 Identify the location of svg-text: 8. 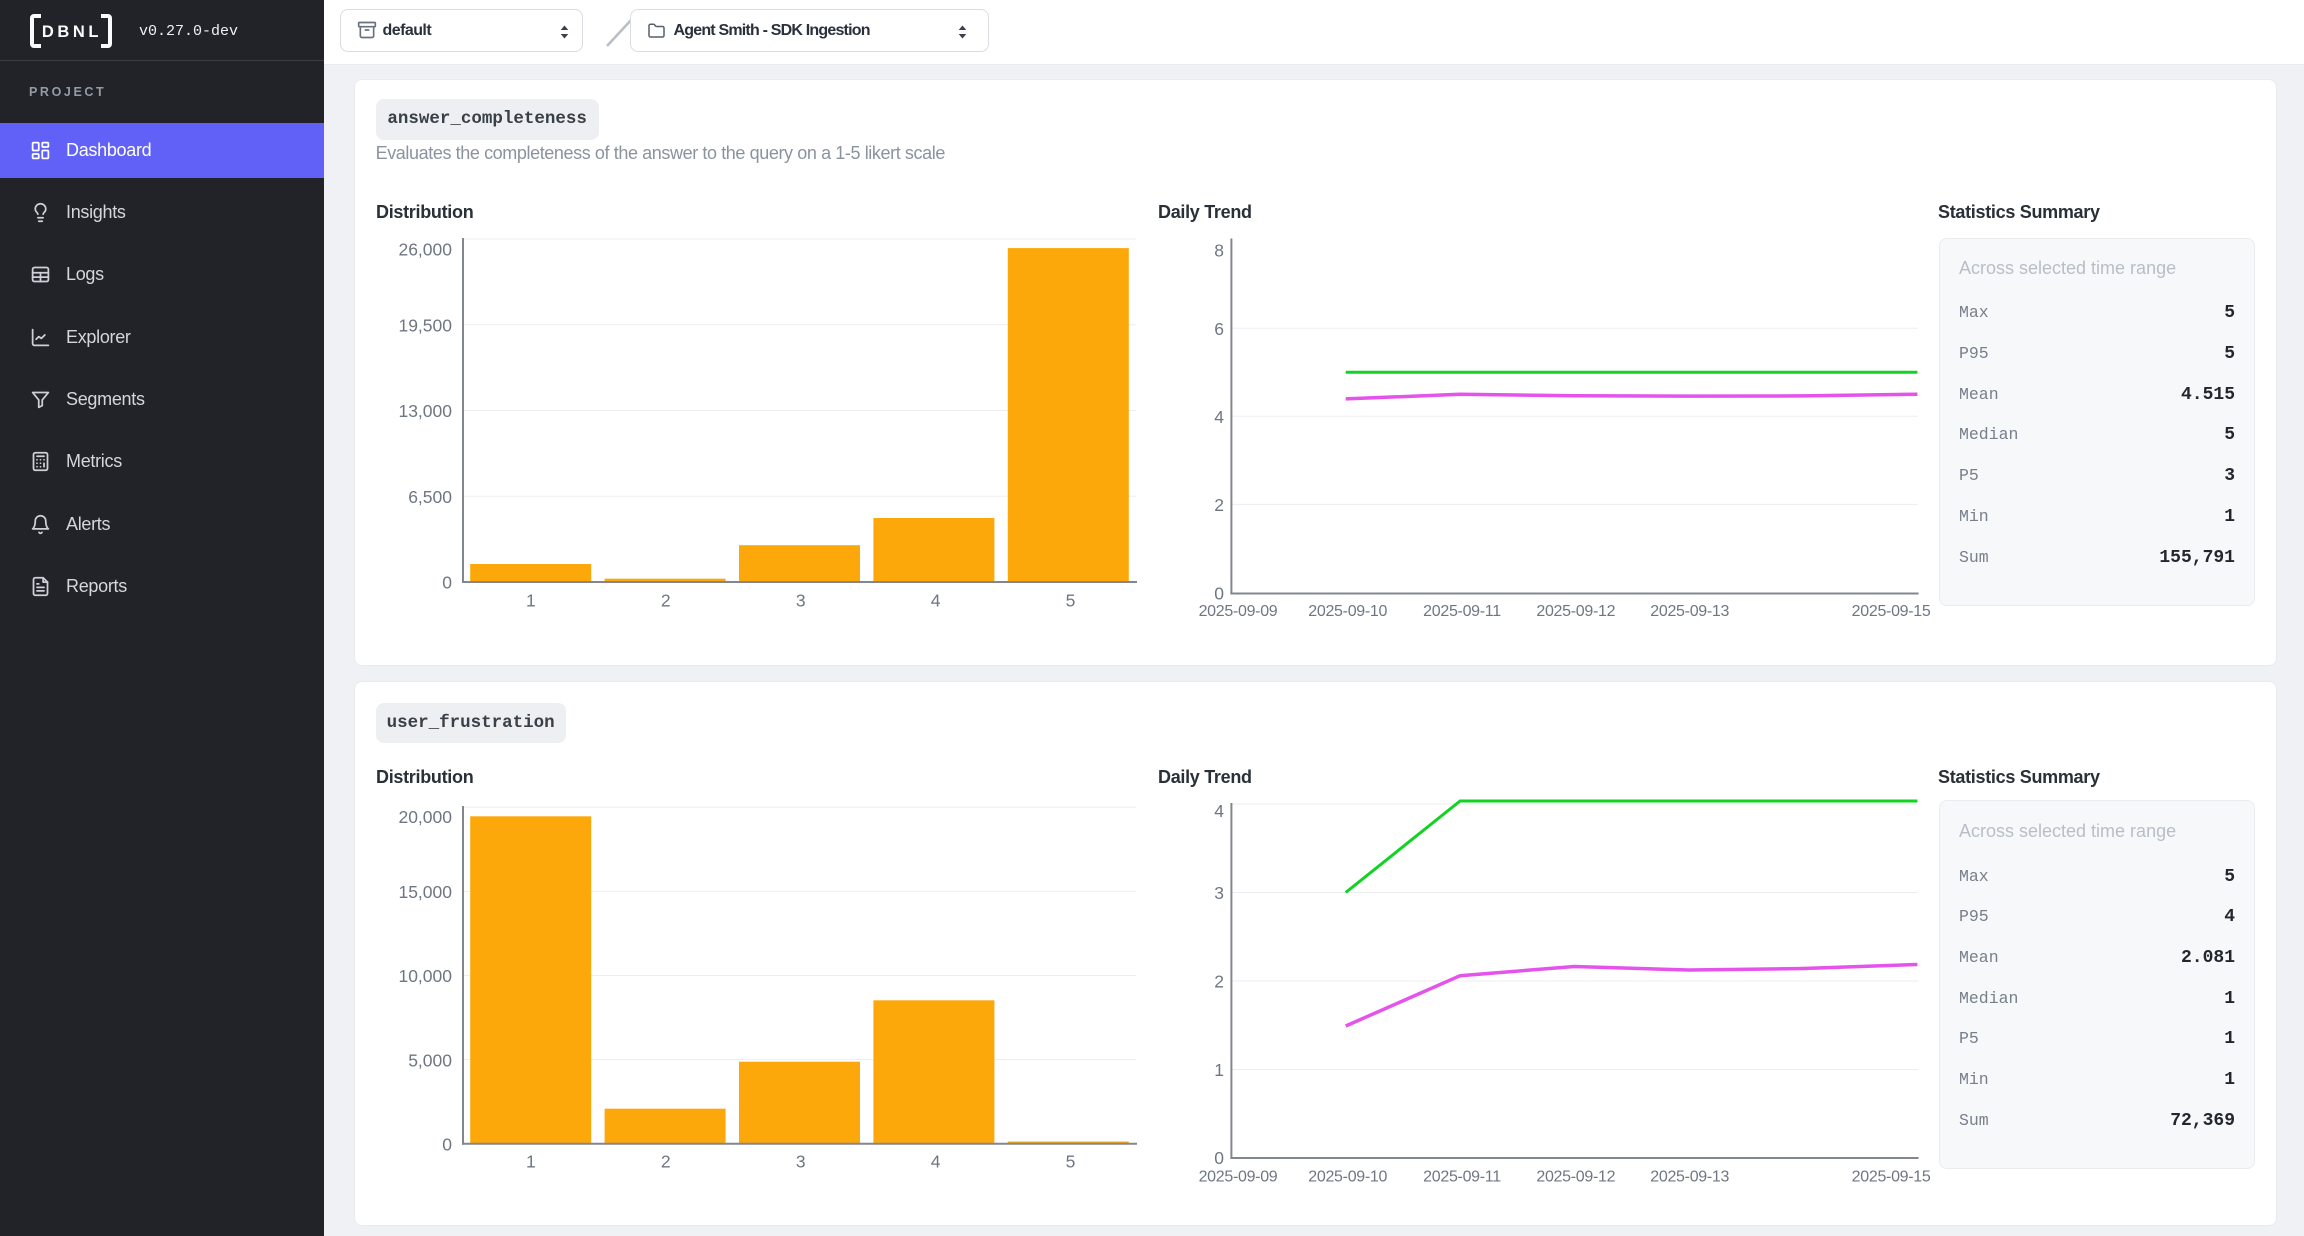
(1219, 250).